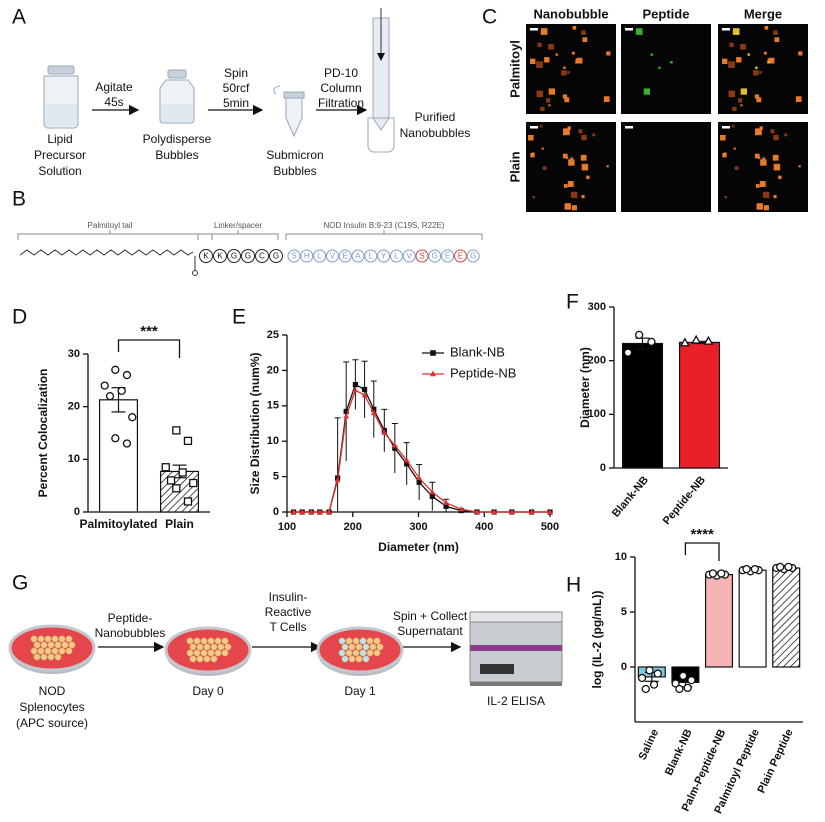 This screenshot has height=822, width=825. Describe the element at coordinates (483, 372) in the screenshot. I see `legend-label: Peptide-NB` at that location.